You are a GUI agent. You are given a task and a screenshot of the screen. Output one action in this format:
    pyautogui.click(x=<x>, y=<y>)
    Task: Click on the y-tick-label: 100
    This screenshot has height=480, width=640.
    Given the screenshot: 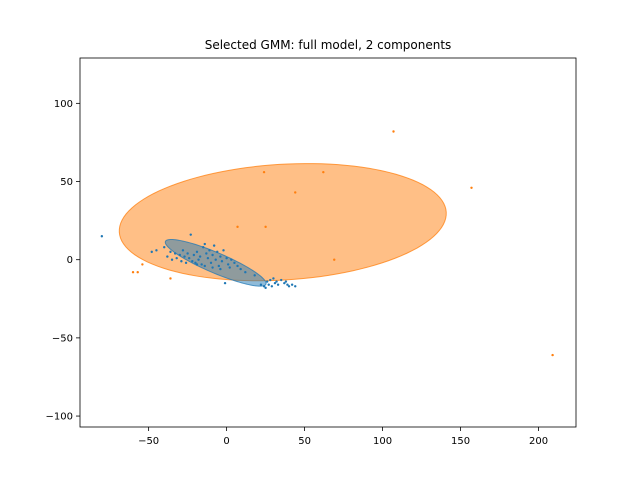 What is the action you would take?
    pyautogui.click(x=63, y=104)
    